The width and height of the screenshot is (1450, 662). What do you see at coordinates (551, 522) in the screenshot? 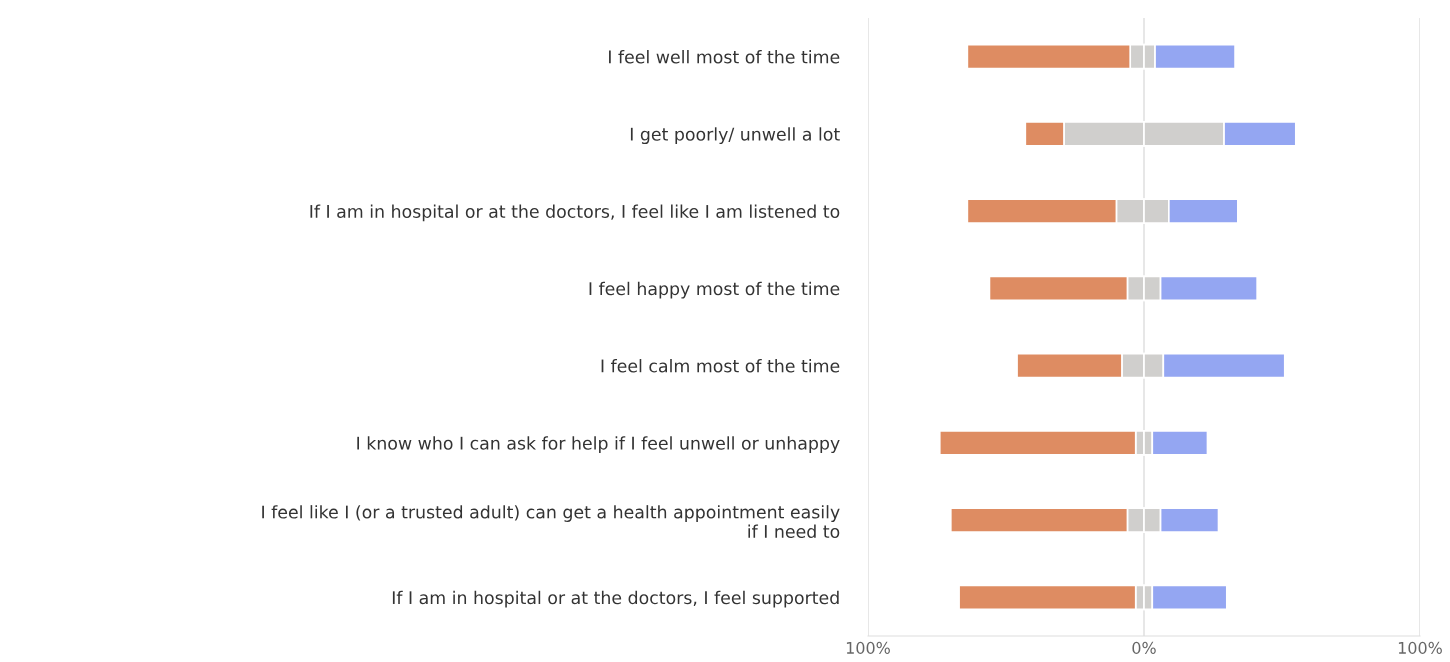
I see `y-tick-label: I feel like I (or a trusted adult) can get a health appointment easily if I need to` at bounding box center [551, 522].